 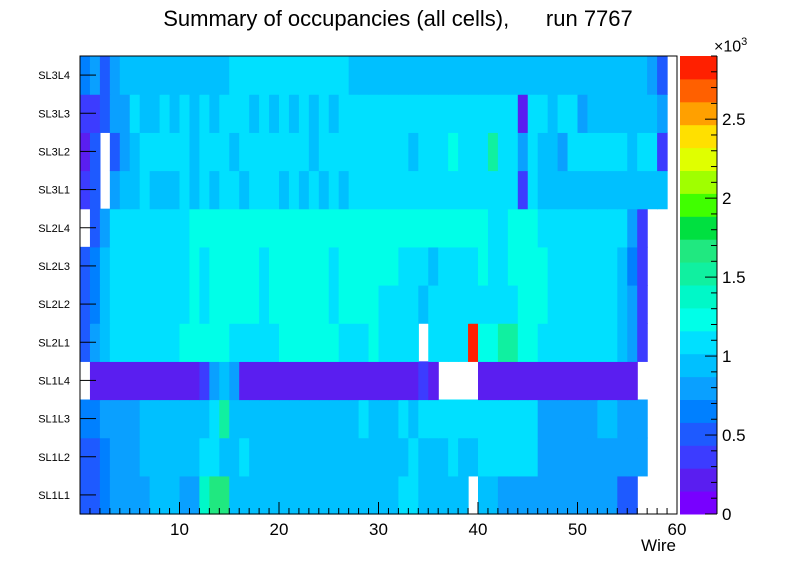 What do you see at coordinates (734, 119) in the screenshot?
I see `z-tick-label: 2.5` at bounding box center [734, 119].